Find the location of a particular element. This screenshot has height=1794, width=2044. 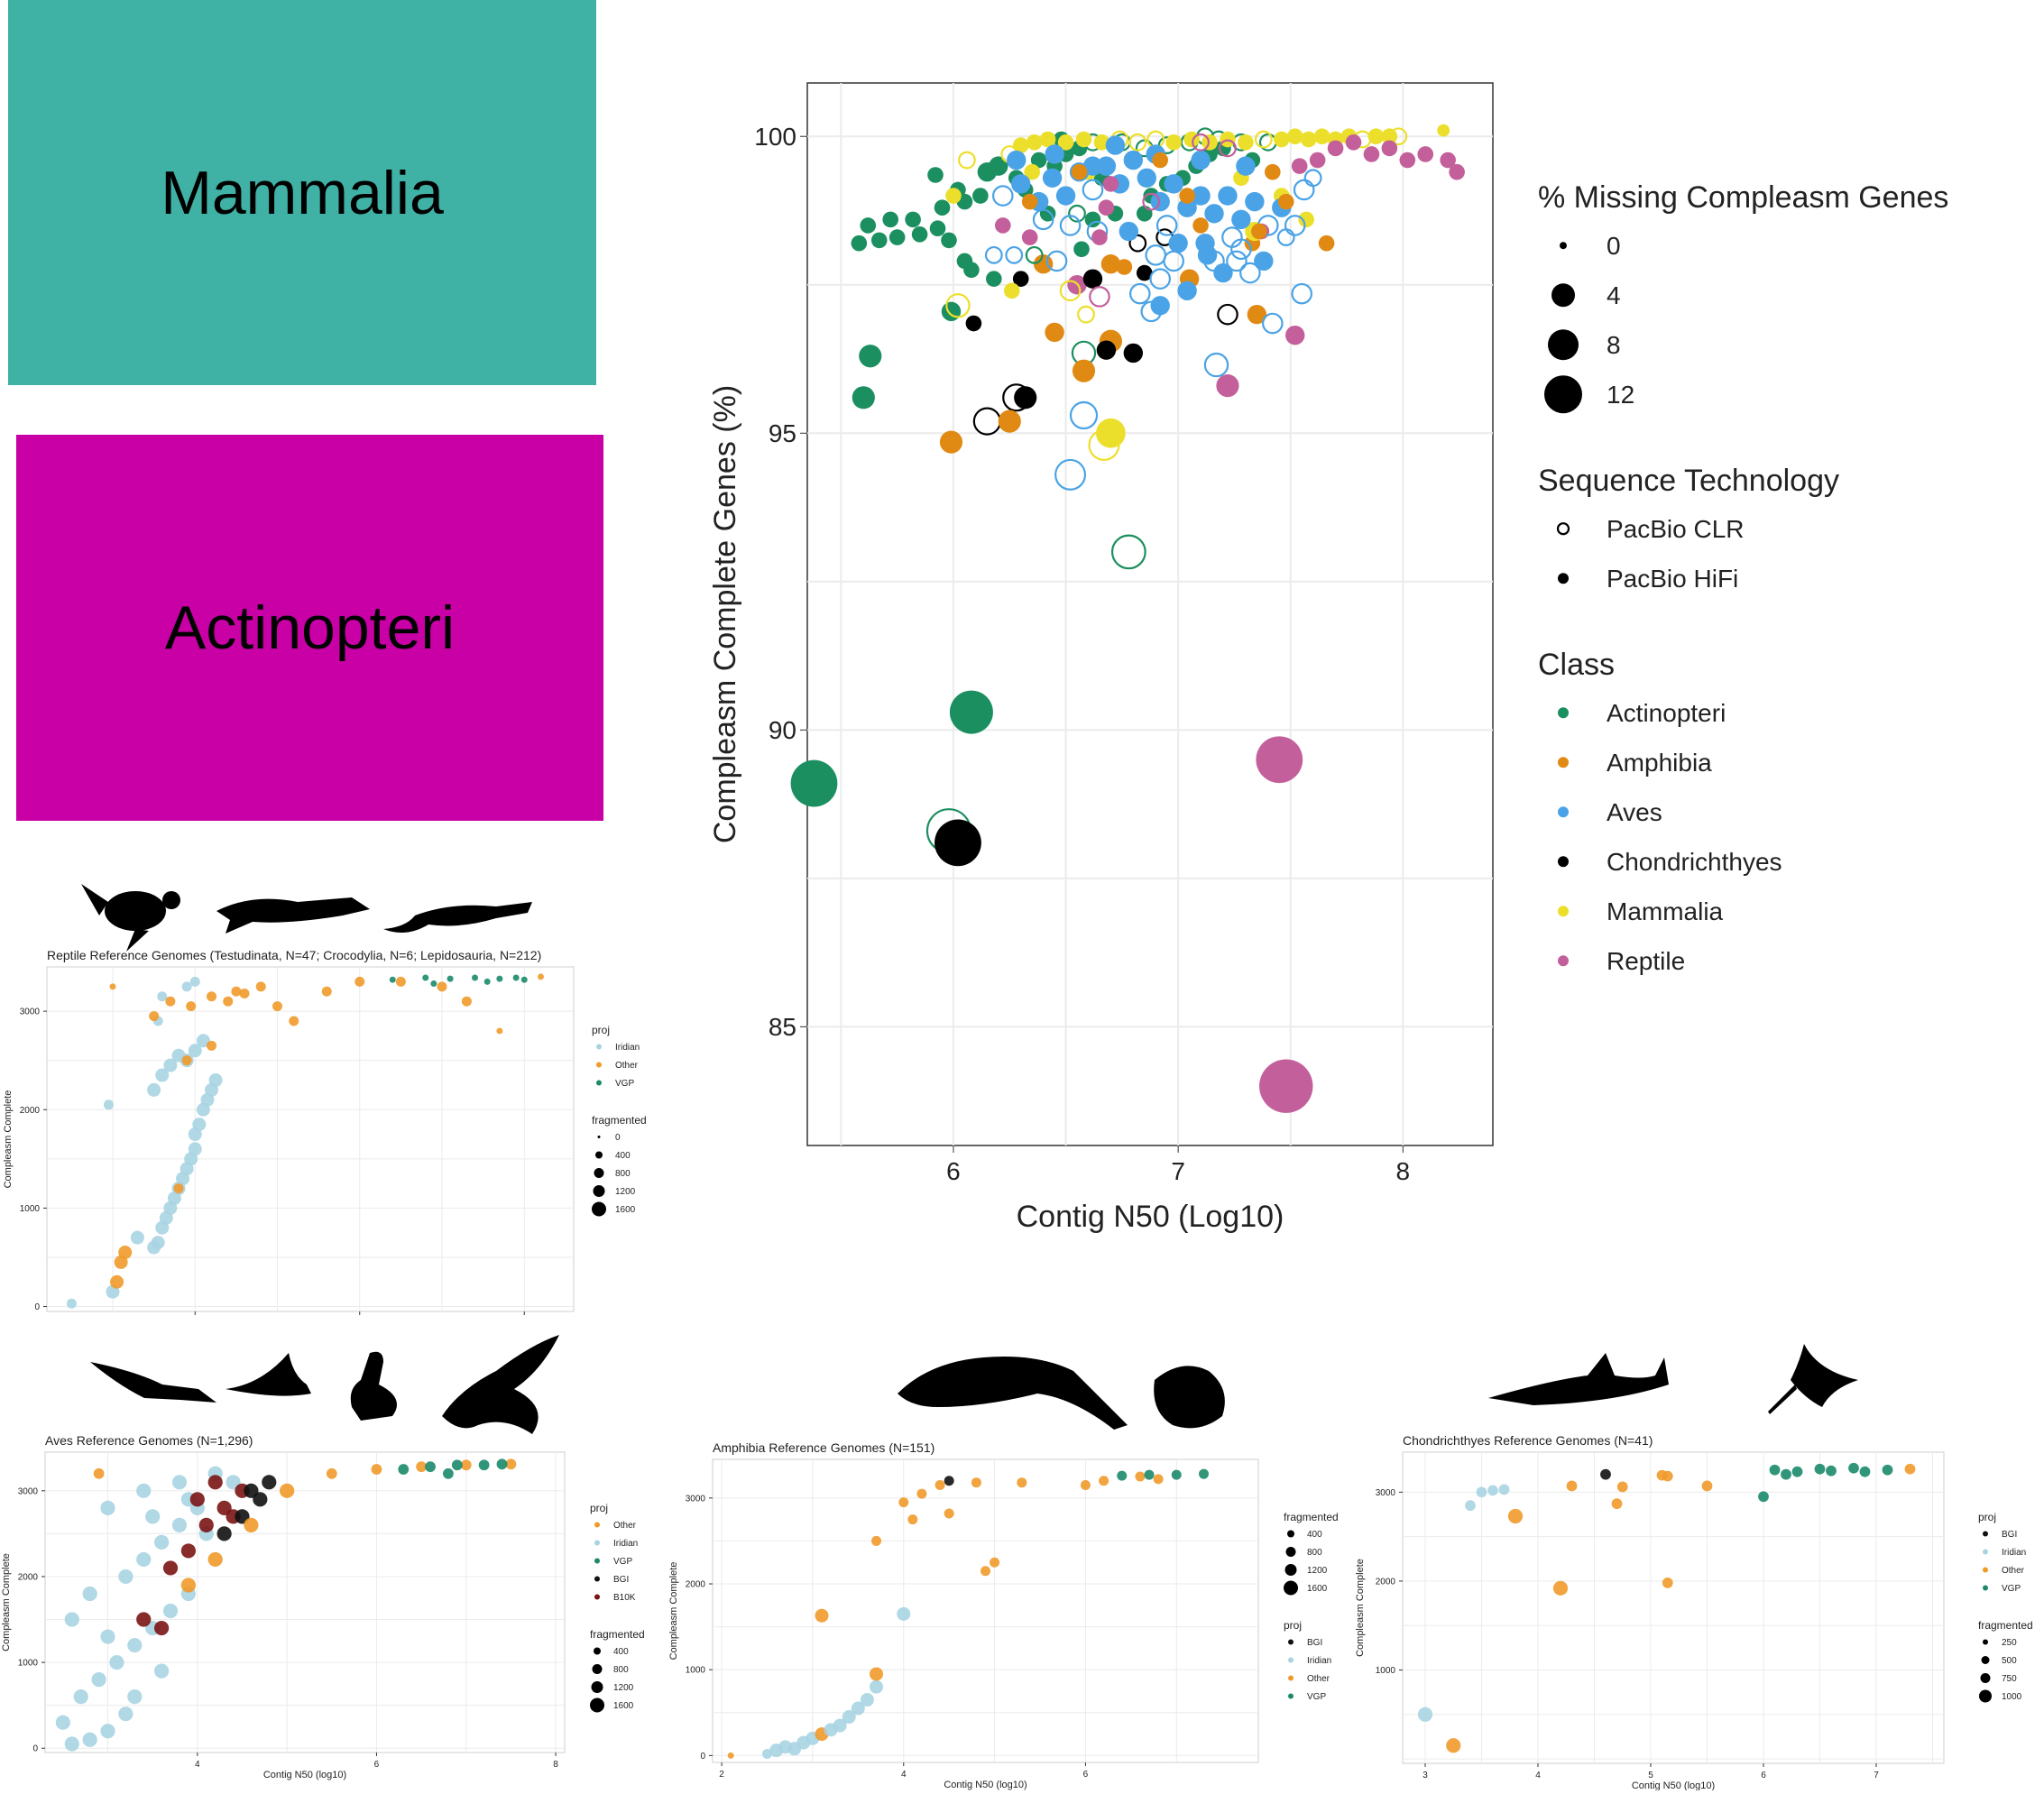

legend-title: fragmented is located at coordinates (1311, 1517).